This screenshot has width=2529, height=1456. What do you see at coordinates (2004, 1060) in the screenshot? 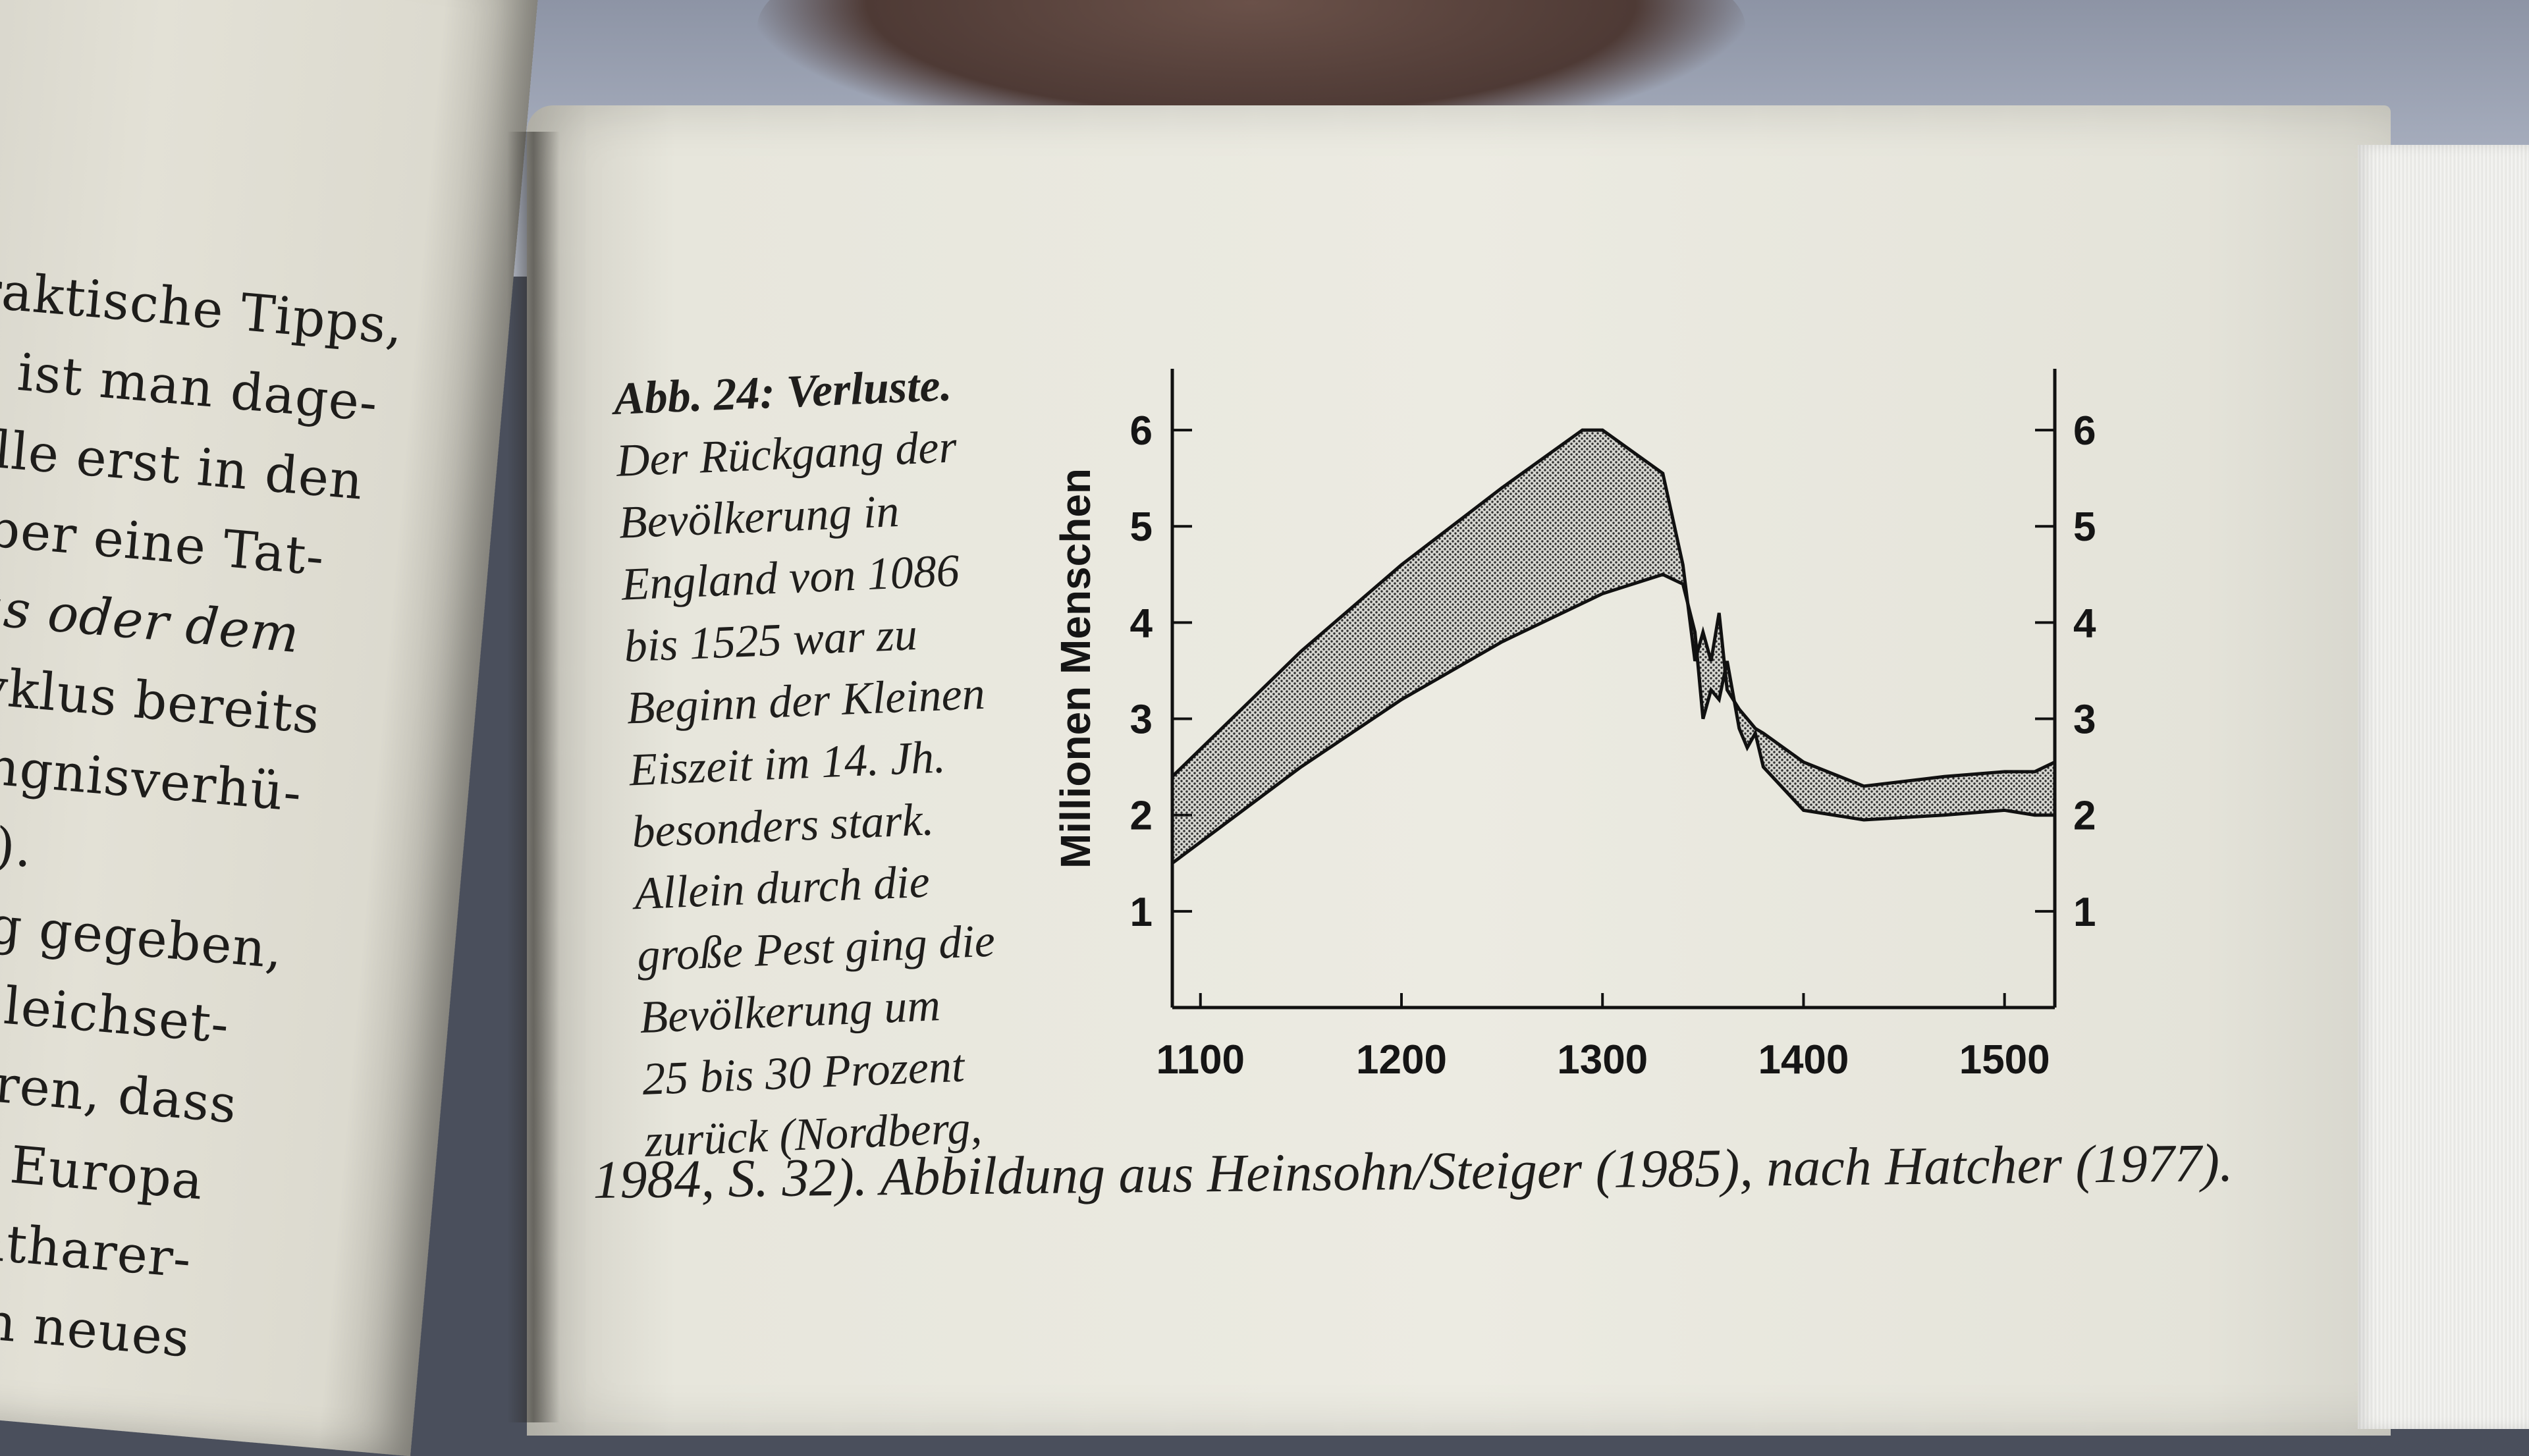
I see `x-tick-label: 1500` at bounding box center [2004, 1060].